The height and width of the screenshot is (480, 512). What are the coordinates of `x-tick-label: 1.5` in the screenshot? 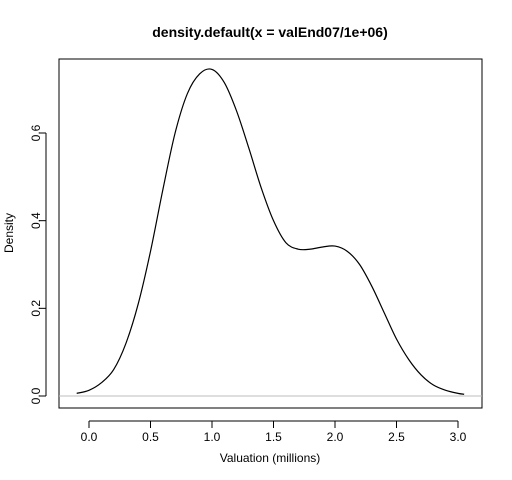 It's located at (273, 437).